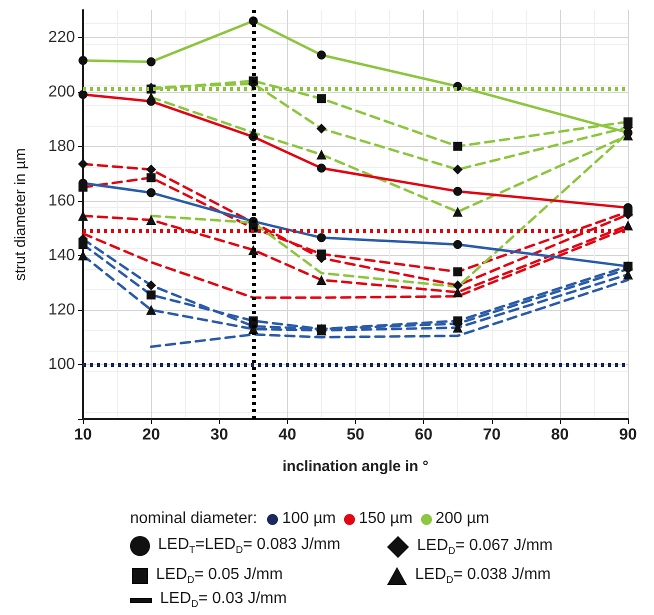  I want to click on x-tick-label: 90, so click(628, 435).